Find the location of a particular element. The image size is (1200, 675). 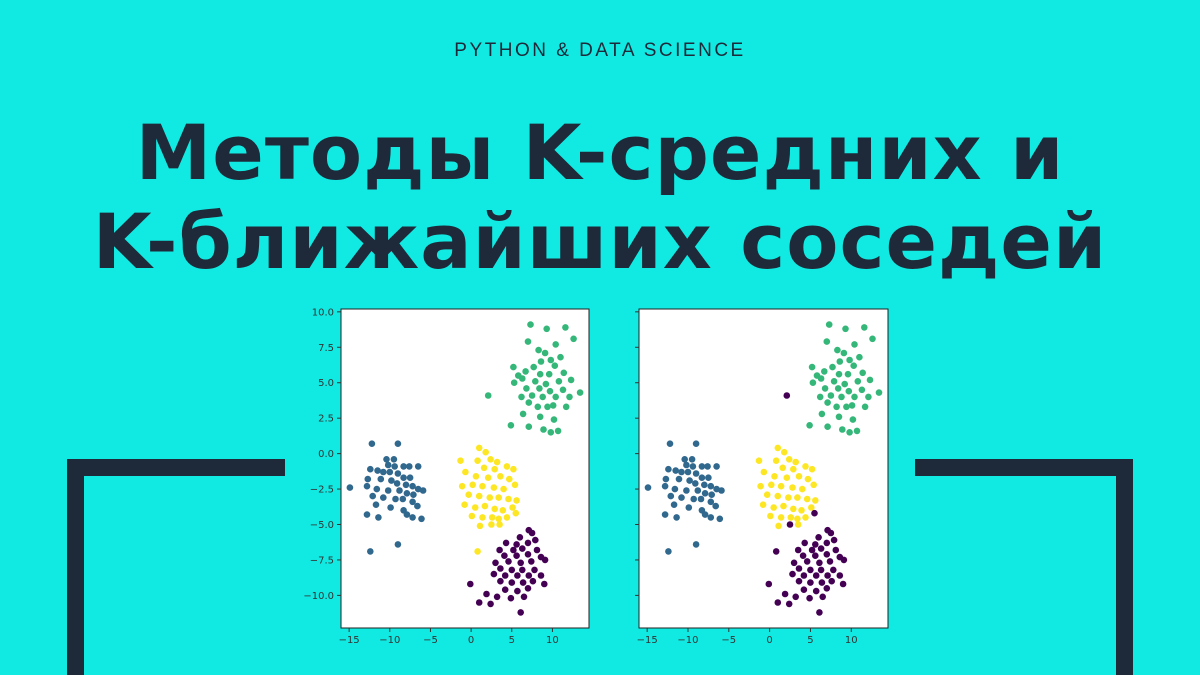

plot-area is located at coordinates (465, 468).